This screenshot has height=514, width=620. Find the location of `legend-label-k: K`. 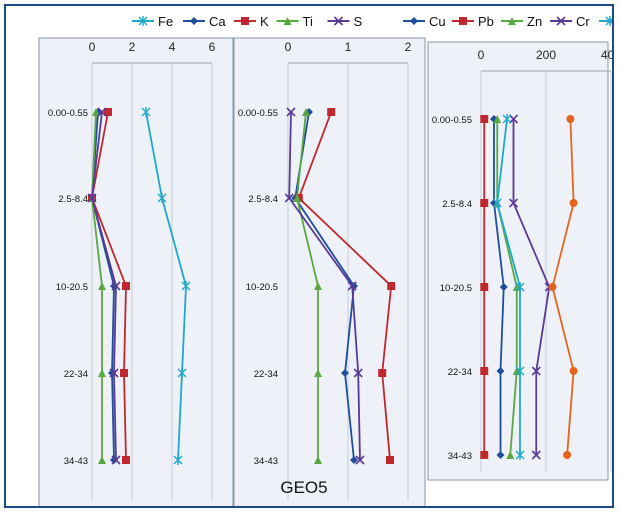

legend-label-k: K is located at coordinates (264, 21).